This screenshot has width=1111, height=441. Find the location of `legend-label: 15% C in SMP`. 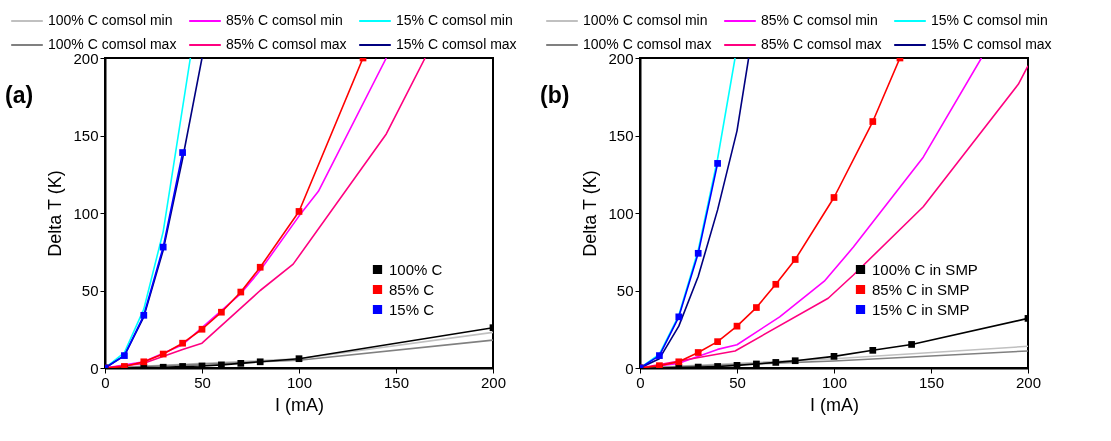

legend-label: 15% C in SMP is located at coordinates (921, 309).